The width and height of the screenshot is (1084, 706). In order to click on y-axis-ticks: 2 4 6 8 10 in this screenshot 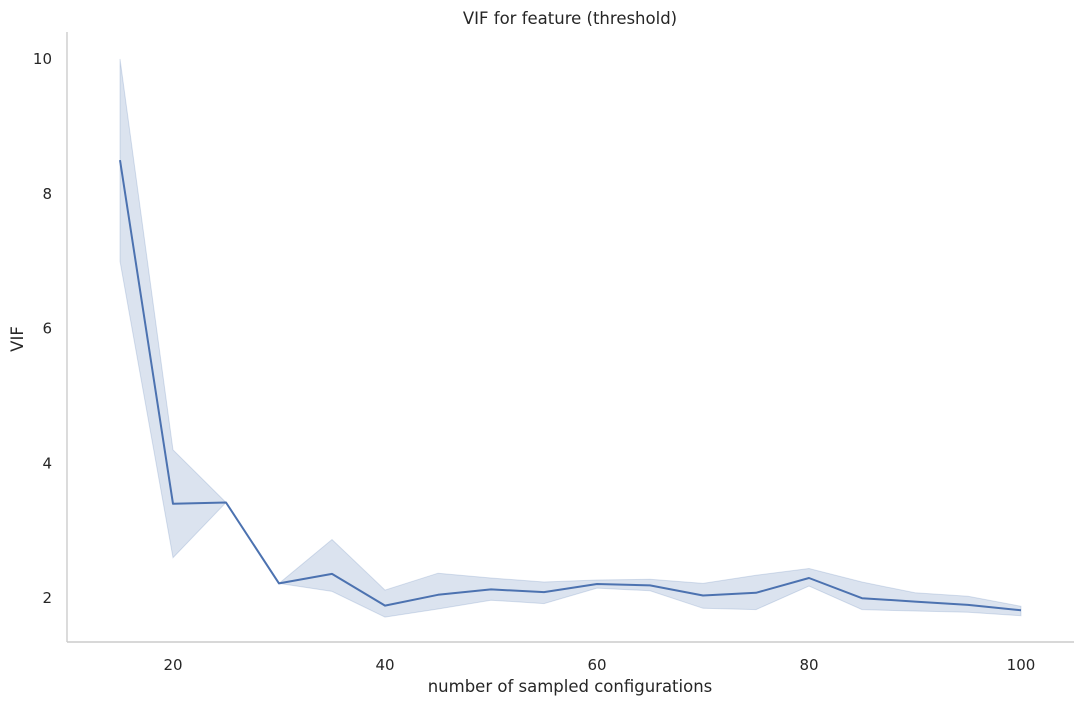, I will do `click(42, 328)`.